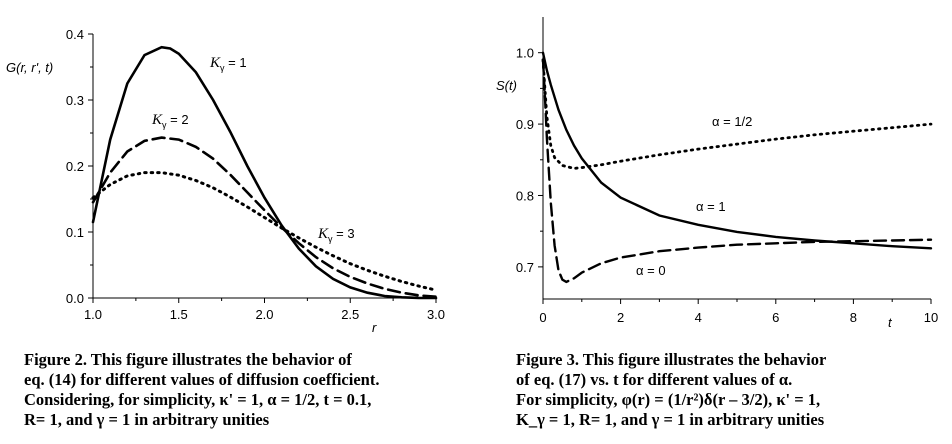 The image size is (952, 444). I want to click on y-tick-label: 0.0, so click(75, 298).